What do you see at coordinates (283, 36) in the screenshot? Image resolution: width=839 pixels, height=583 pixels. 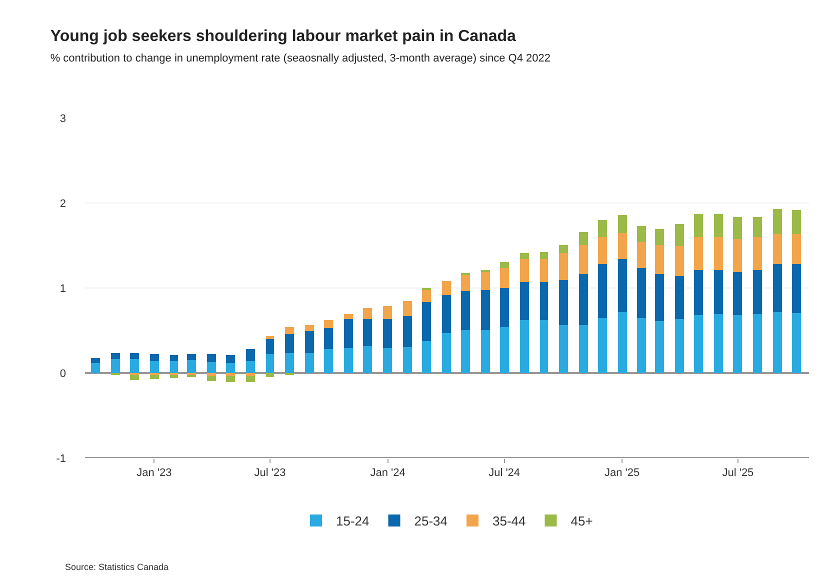 I see `chart-title: Young job seekers shouldering labour market pain in Canada` at bounding box center [283, 36].